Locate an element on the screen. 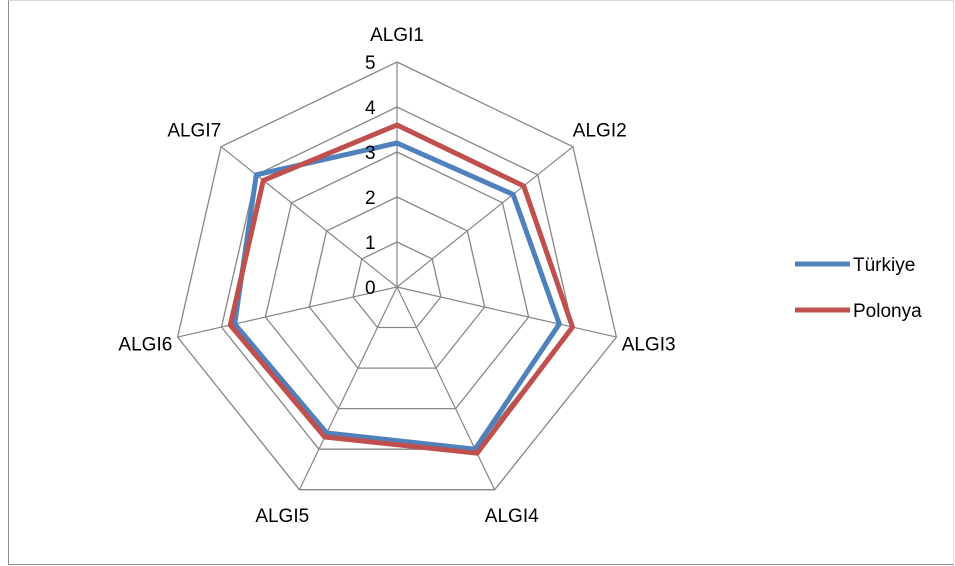 This screenshot has height=566, width=955. category-label-algi4: ALGI4 is located at coordinates (512, 516).